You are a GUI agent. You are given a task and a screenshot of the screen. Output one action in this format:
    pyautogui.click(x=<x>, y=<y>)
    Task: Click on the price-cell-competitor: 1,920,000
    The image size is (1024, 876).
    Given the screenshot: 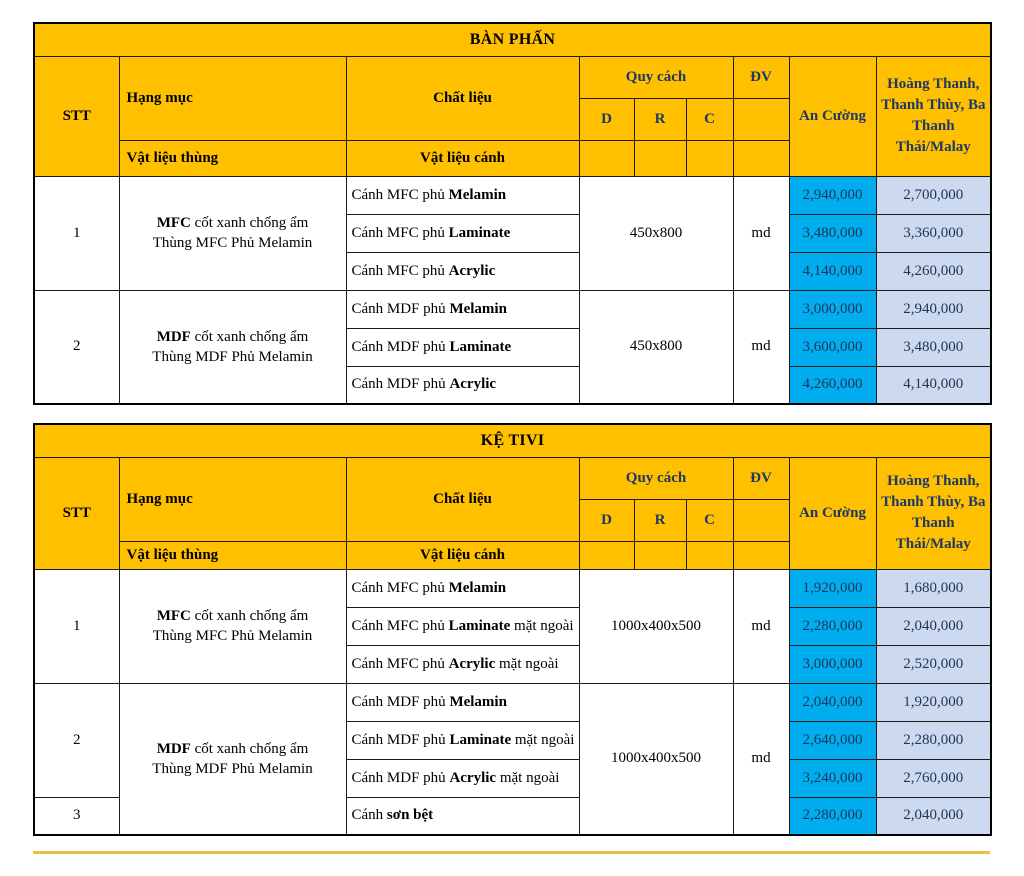 What is the action you would take?
    pyautogui.click(x=933, y=702)
    